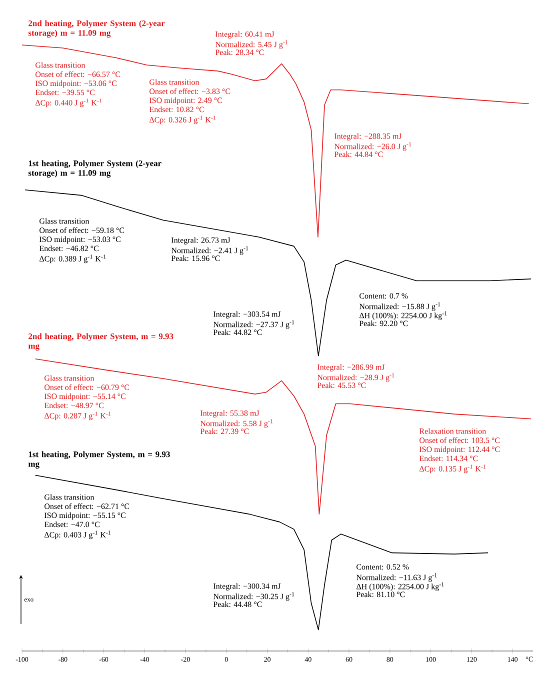 This screenshot has width=550, height=676. I want to click on annotation: Peak: 27.39 °C, so click(224, 431).